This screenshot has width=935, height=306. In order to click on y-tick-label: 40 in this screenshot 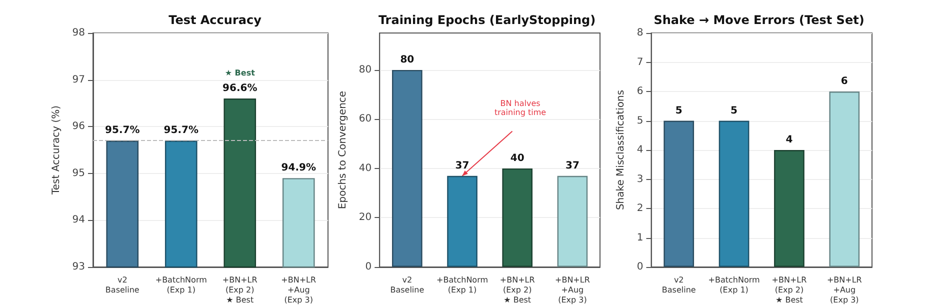, I will do `click(365, 168)`.